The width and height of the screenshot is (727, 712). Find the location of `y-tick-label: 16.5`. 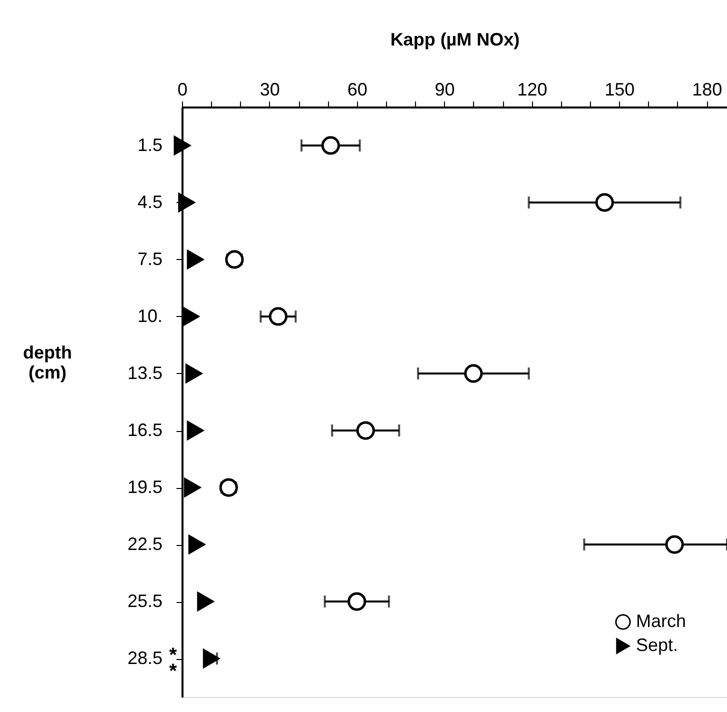

y-tick-label: 16.5 is located at coordinates (144, 430).